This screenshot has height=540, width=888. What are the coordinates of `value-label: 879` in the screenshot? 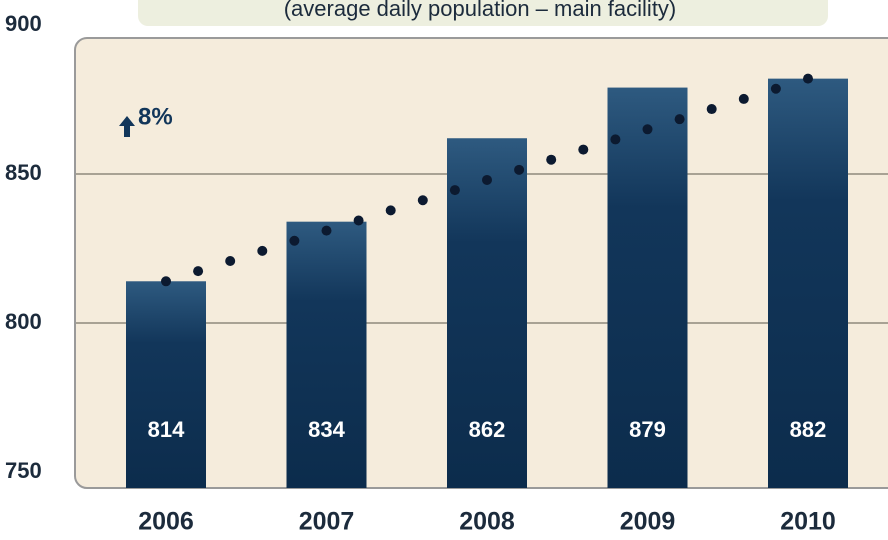 It's located at (647, 429).